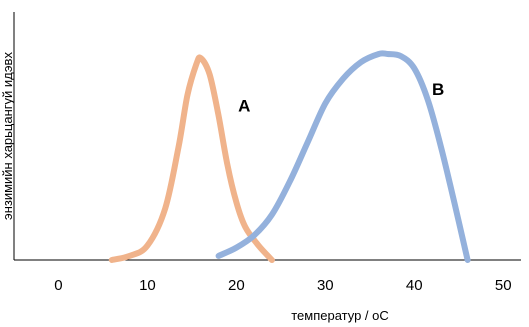 The width and height of the screenshot is (529, 327). I want to click on x-tick-label-40: 40, so click(414, 285).